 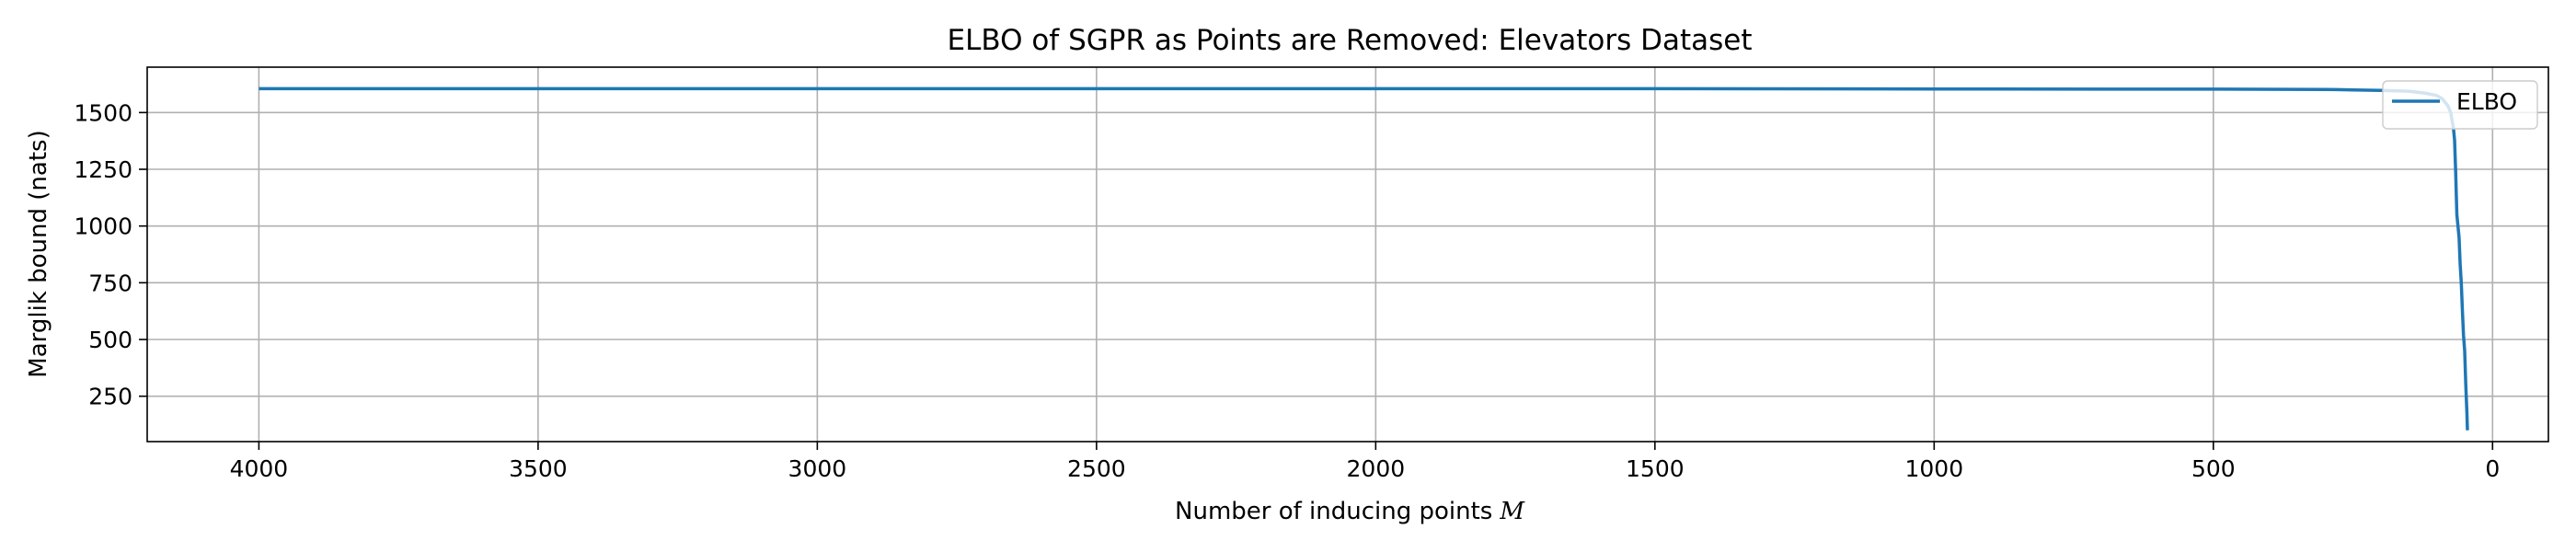 I want to click on x-axis-label: Number of inducing points M, so click(x=1350, y=511).